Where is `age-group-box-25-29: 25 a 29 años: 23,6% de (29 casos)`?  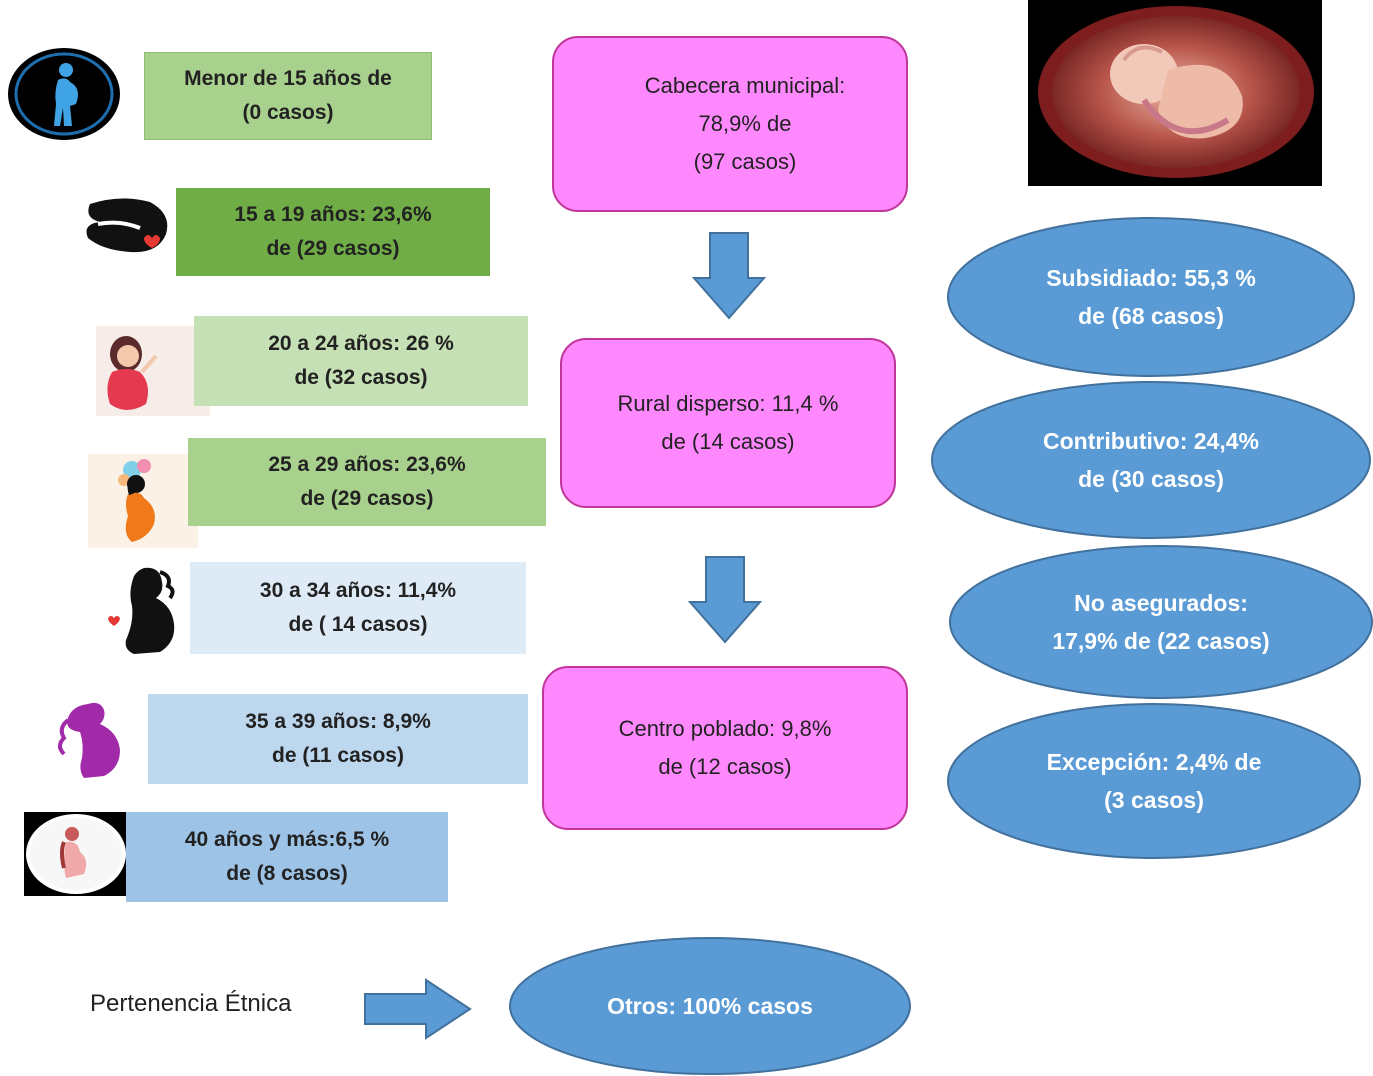
age-group-box-25-29: 25 a 29 años: 23,6% de (29 casos) is located at coordinates (367, 482).